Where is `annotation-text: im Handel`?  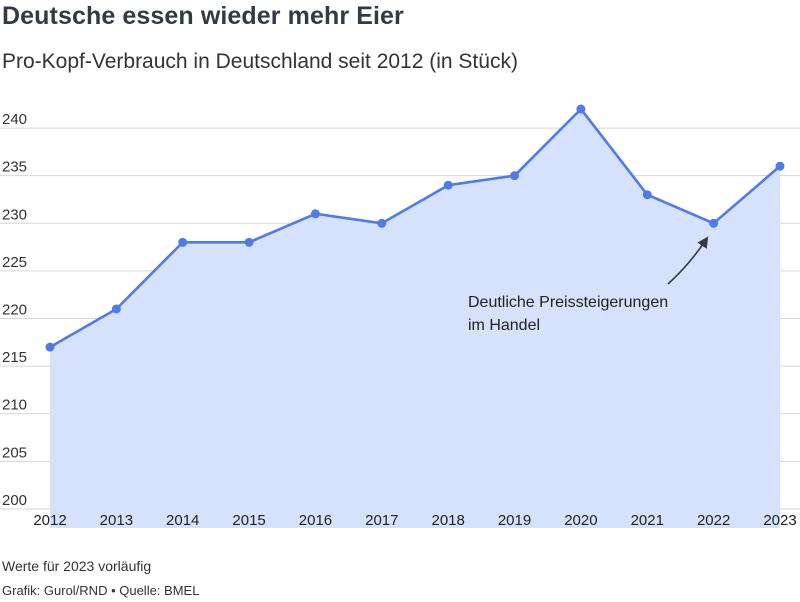
annotation-text: im Handel is located at coordinates (504, 325).